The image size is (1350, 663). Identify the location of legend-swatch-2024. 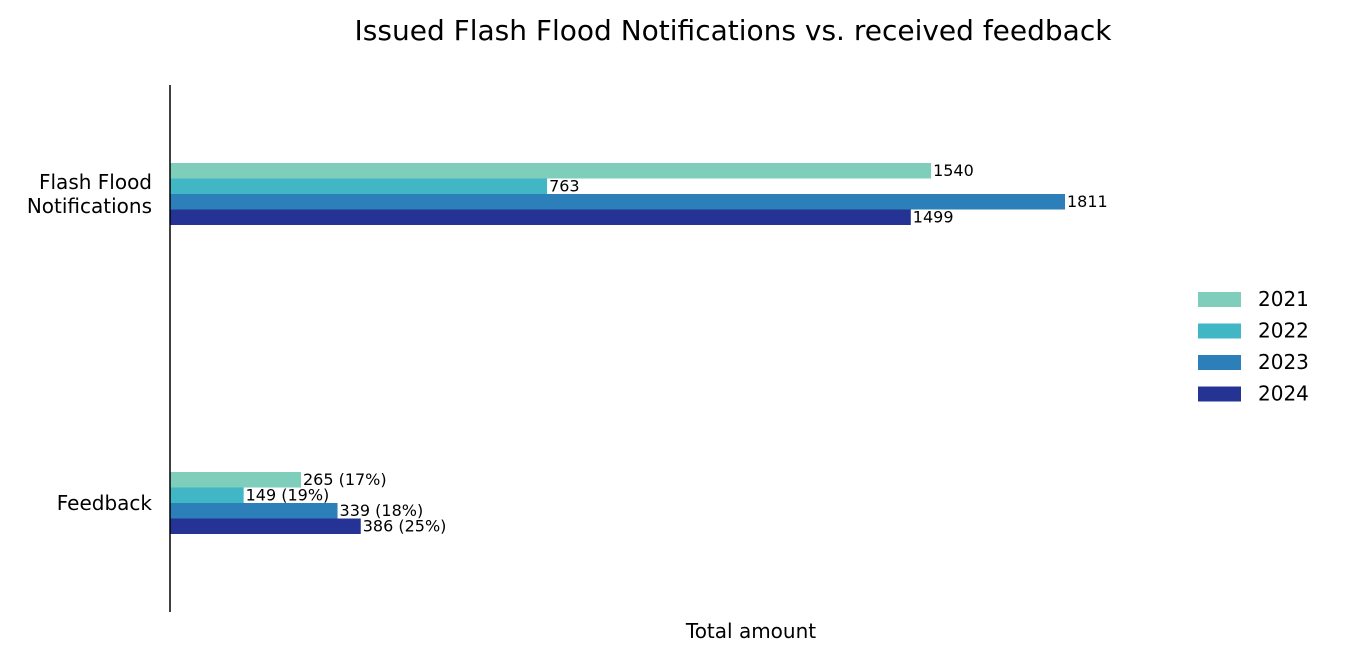
(1219, 394).